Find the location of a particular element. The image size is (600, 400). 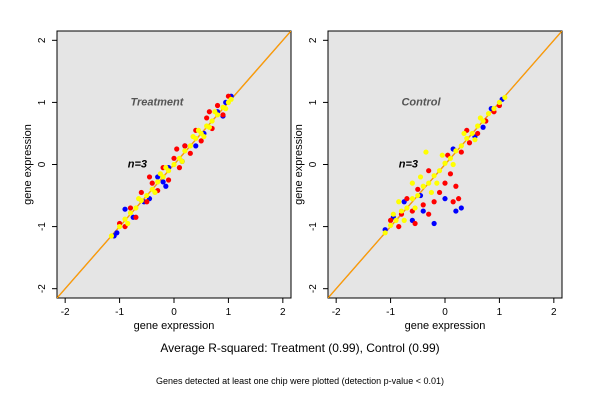

panel-title: Treatment is located at coordinates (157, 103).